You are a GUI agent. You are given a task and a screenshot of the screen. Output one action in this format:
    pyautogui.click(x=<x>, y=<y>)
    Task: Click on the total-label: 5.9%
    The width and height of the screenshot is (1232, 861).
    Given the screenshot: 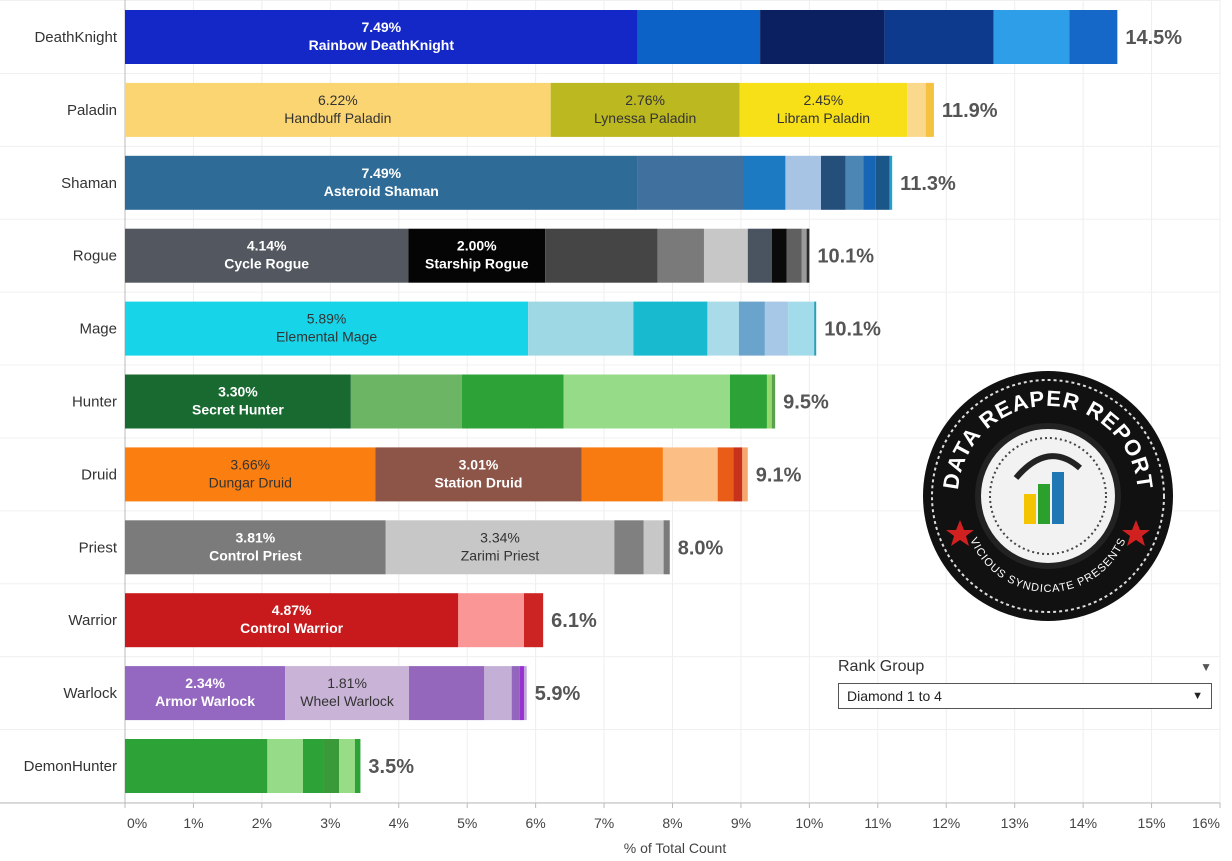 What is the action you would take?
    pyautogui.click(x=558, y=694)
    